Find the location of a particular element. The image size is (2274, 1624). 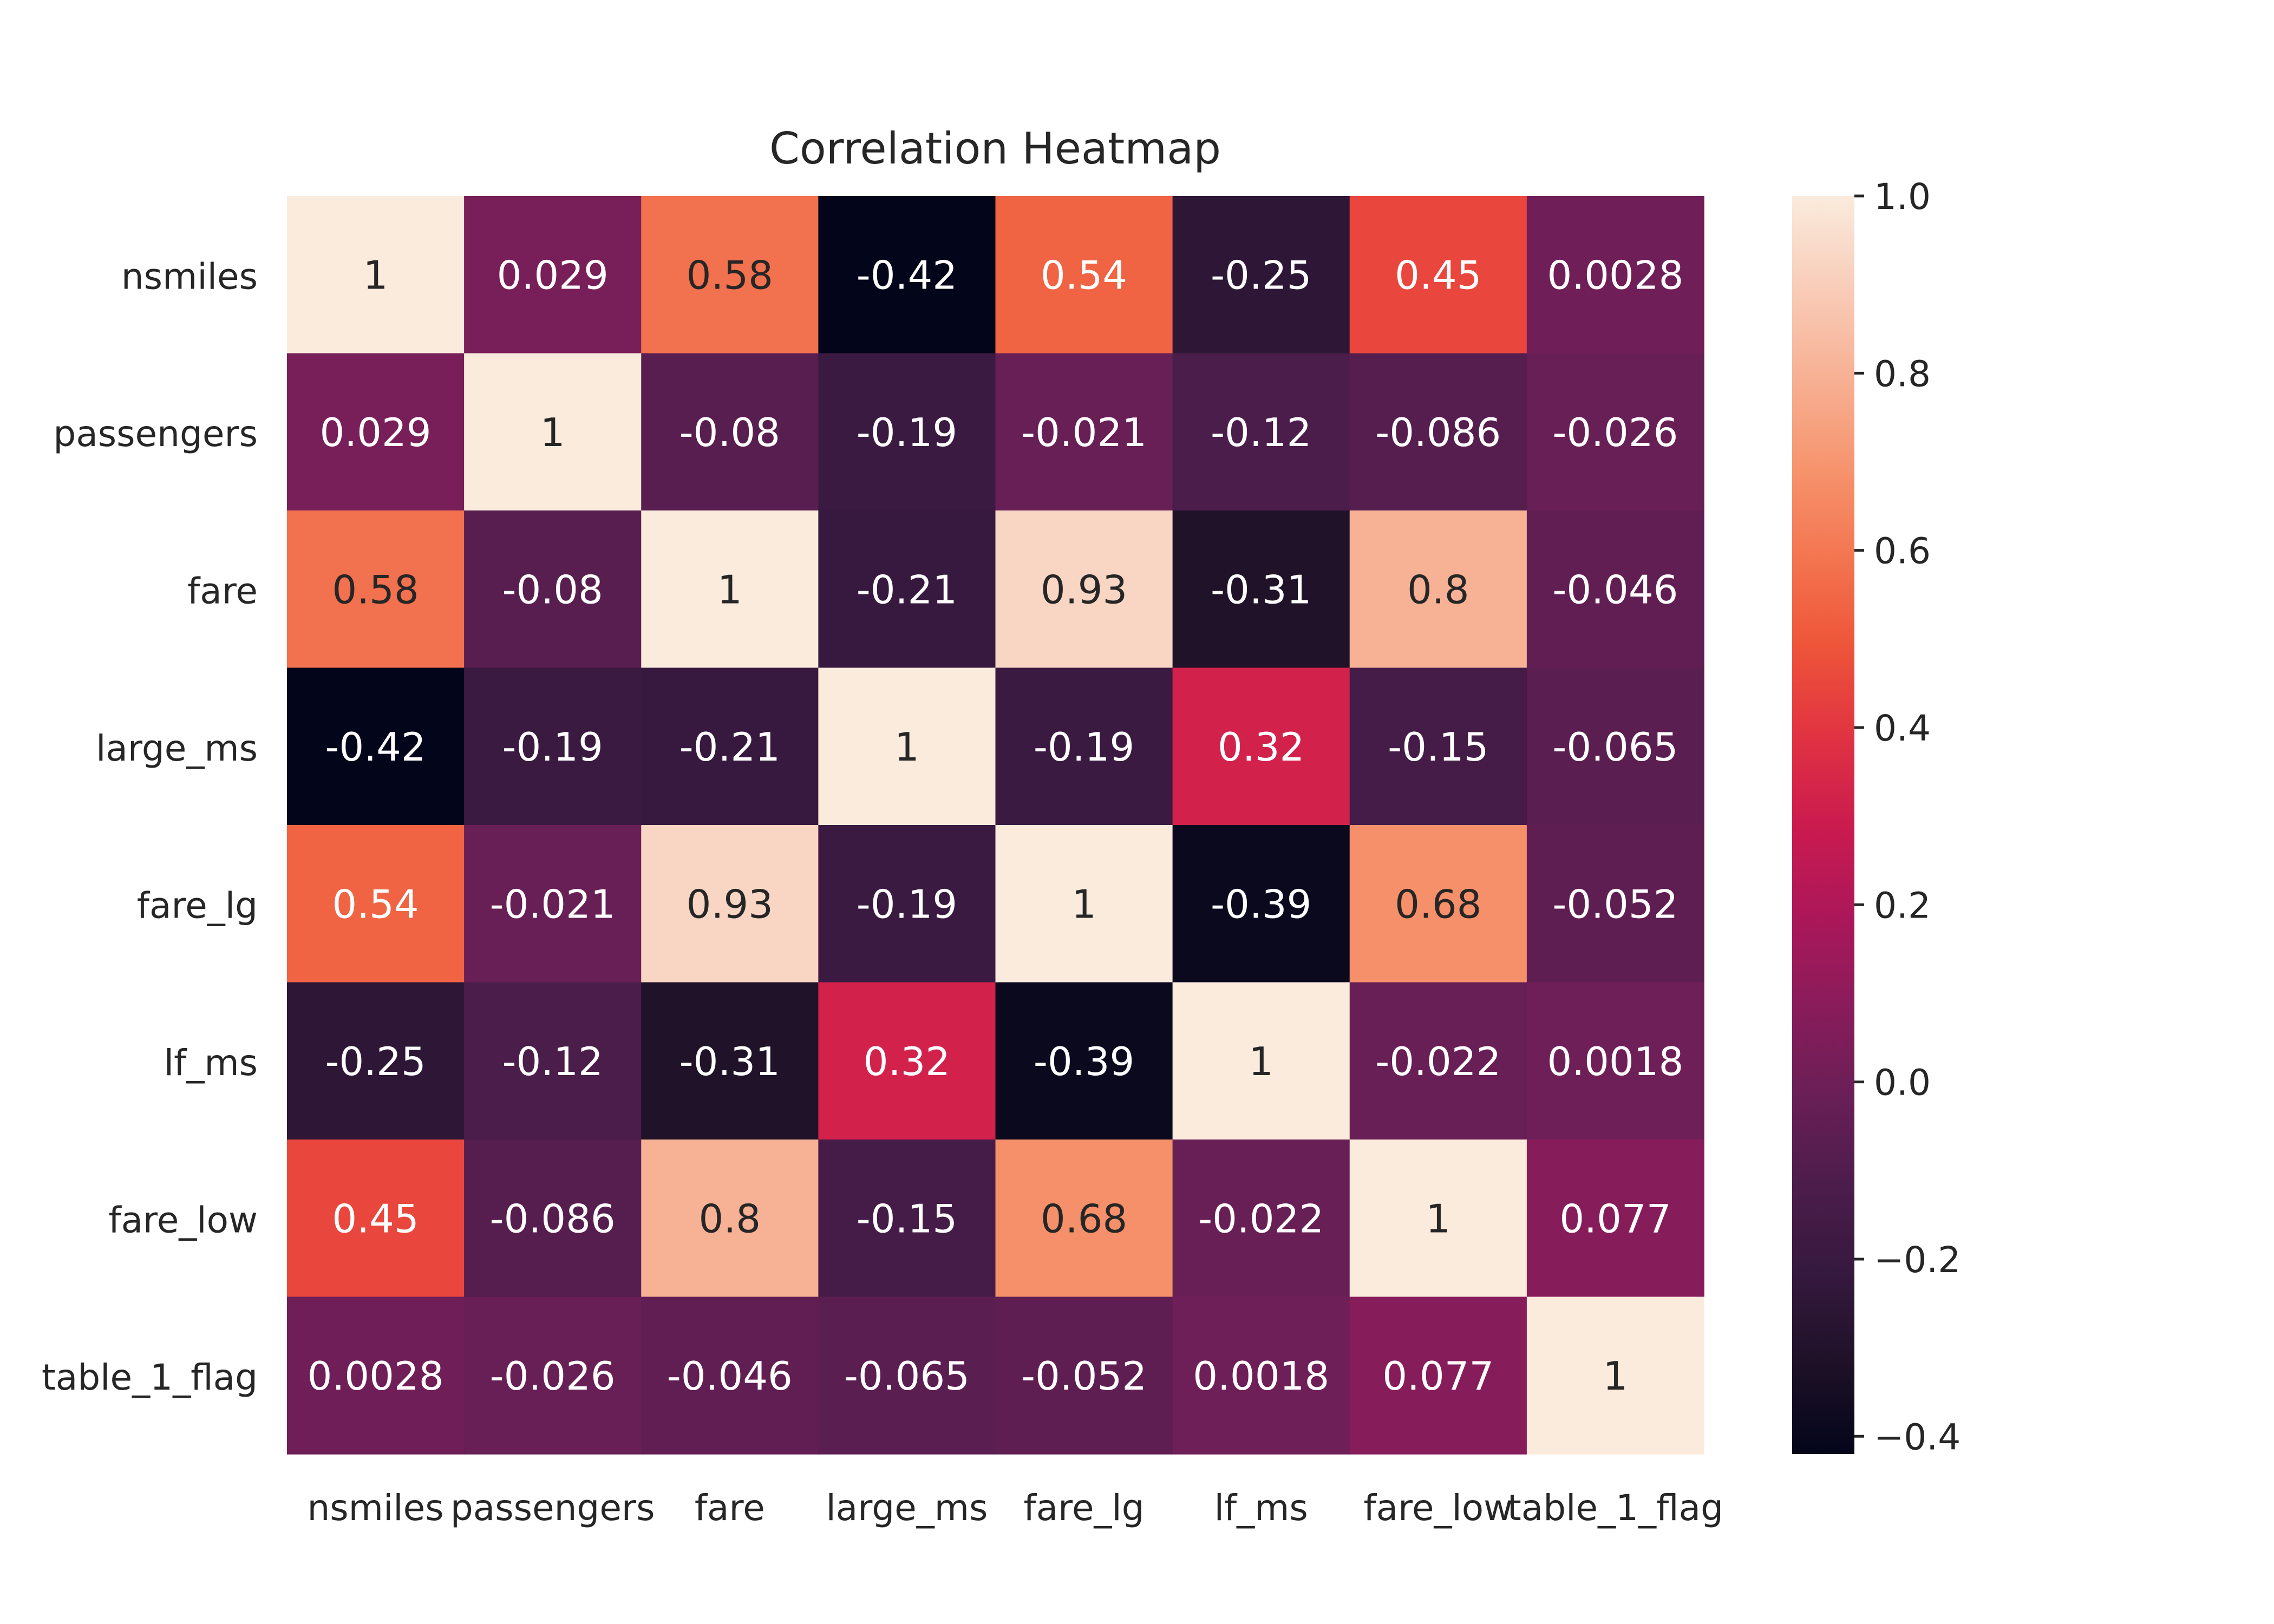

x-axis-tick-label: fare_low is located at coordinates (1438, 1508).